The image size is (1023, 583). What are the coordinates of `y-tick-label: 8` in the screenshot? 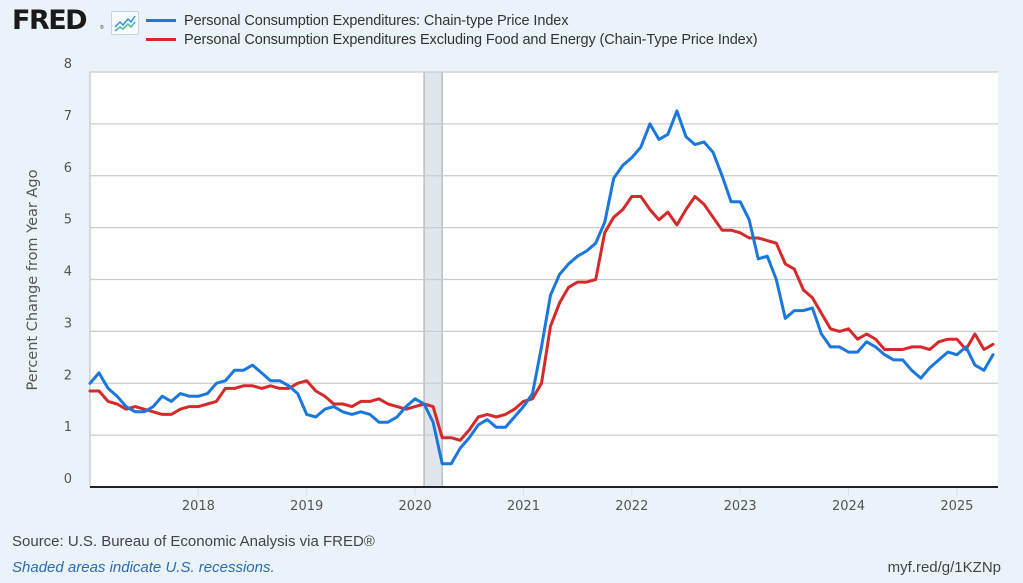 It's located at (68, 64).